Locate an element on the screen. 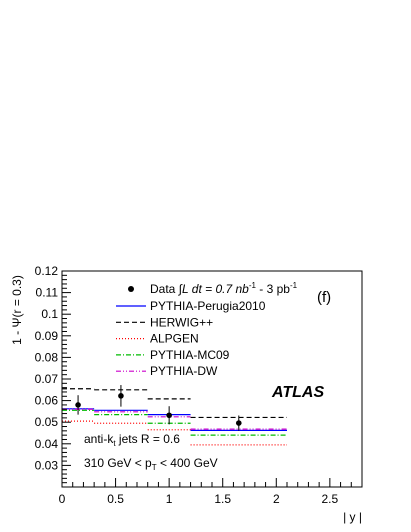 The width and height of the screenshot is (411, 532). x-axis-title: | y | is located at coordinates (352, 517).